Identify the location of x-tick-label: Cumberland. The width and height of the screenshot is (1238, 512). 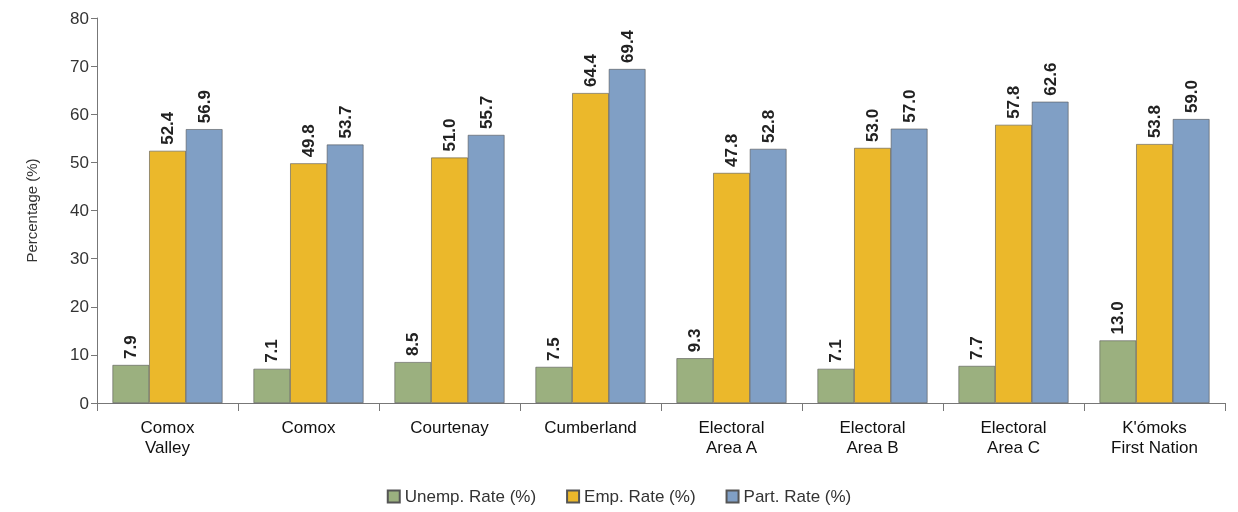
(590, 427).